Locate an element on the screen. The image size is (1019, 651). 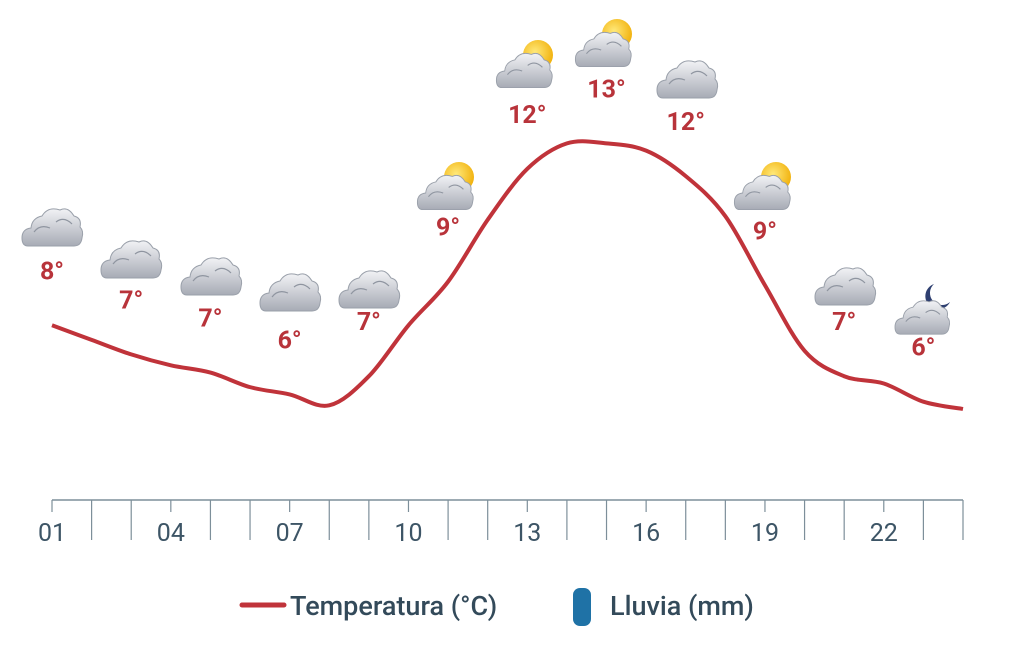
legend: Temperatura (°C) Lluvia (mm) is located at coordinates (496, 607).